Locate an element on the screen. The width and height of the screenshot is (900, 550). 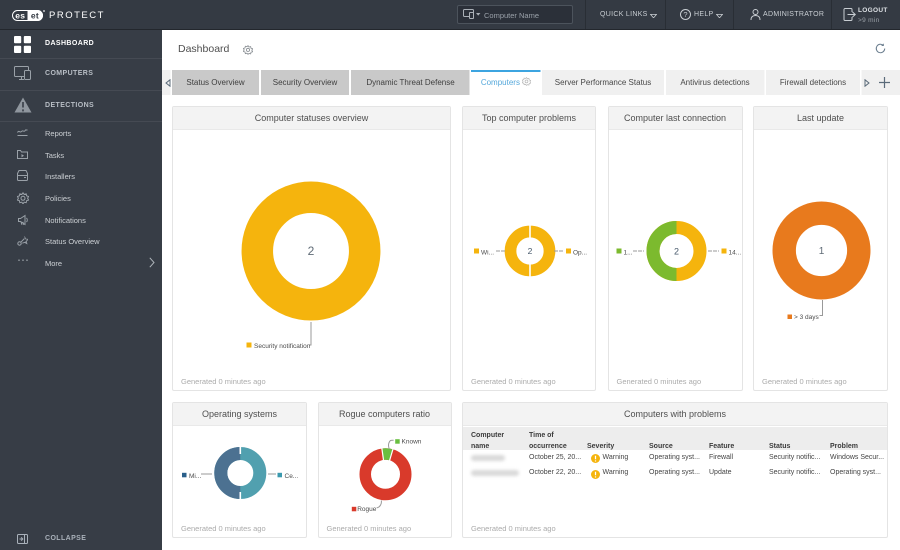
svg-text: Security notification is located at coordinates (282, 346).